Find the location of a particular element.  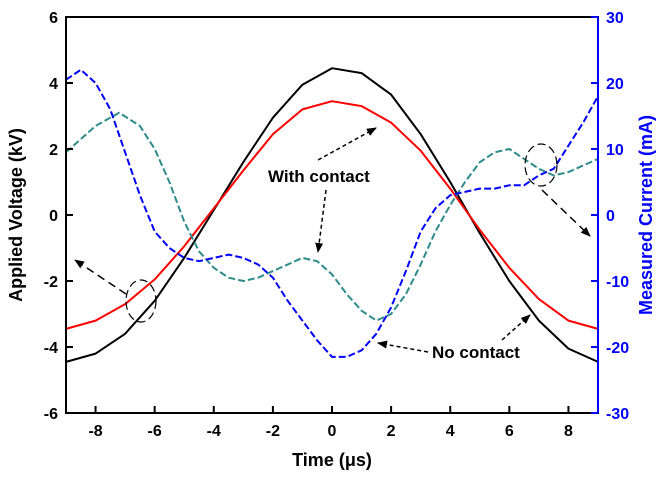

x-tick-label: 8 is located at coordinates (568, 431).